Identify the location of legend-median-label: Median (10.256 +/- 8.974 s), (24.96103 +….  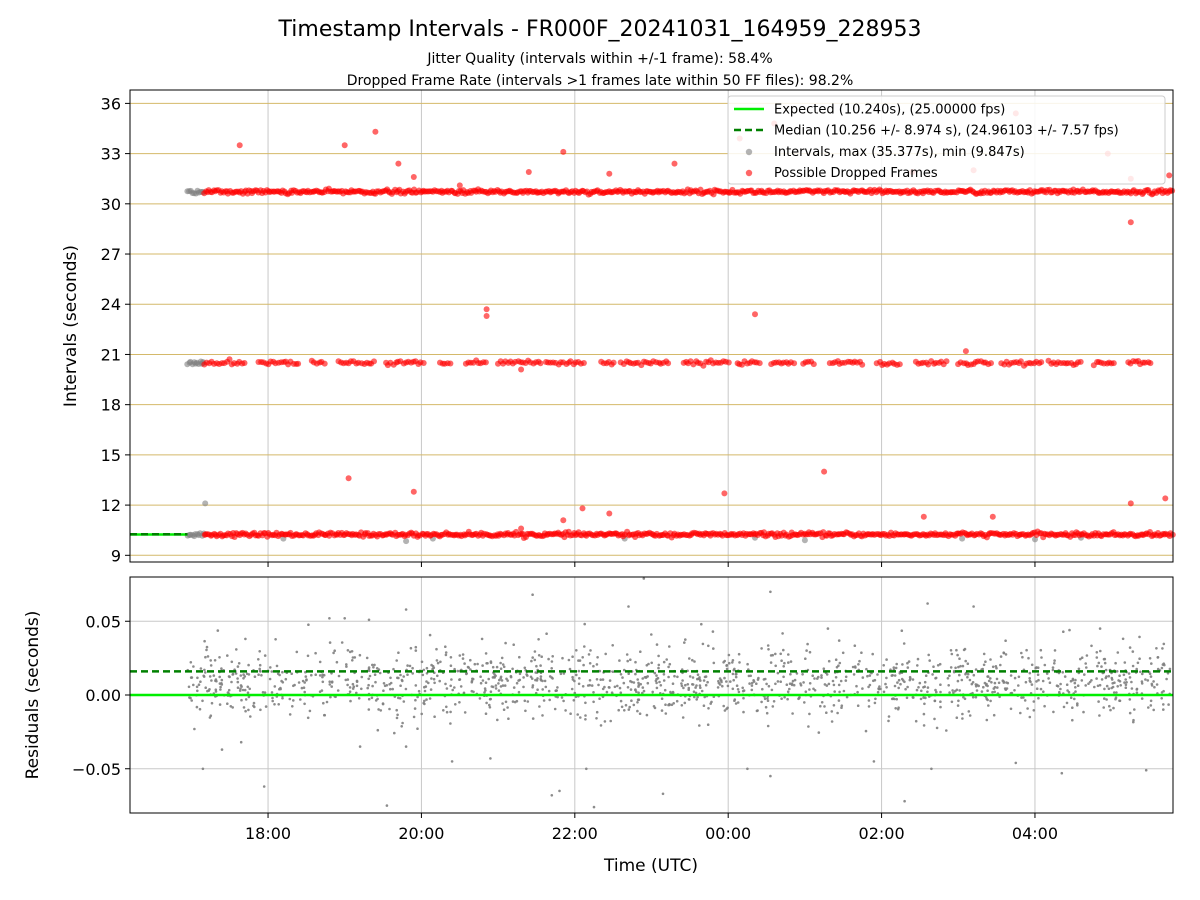
(946, 131).